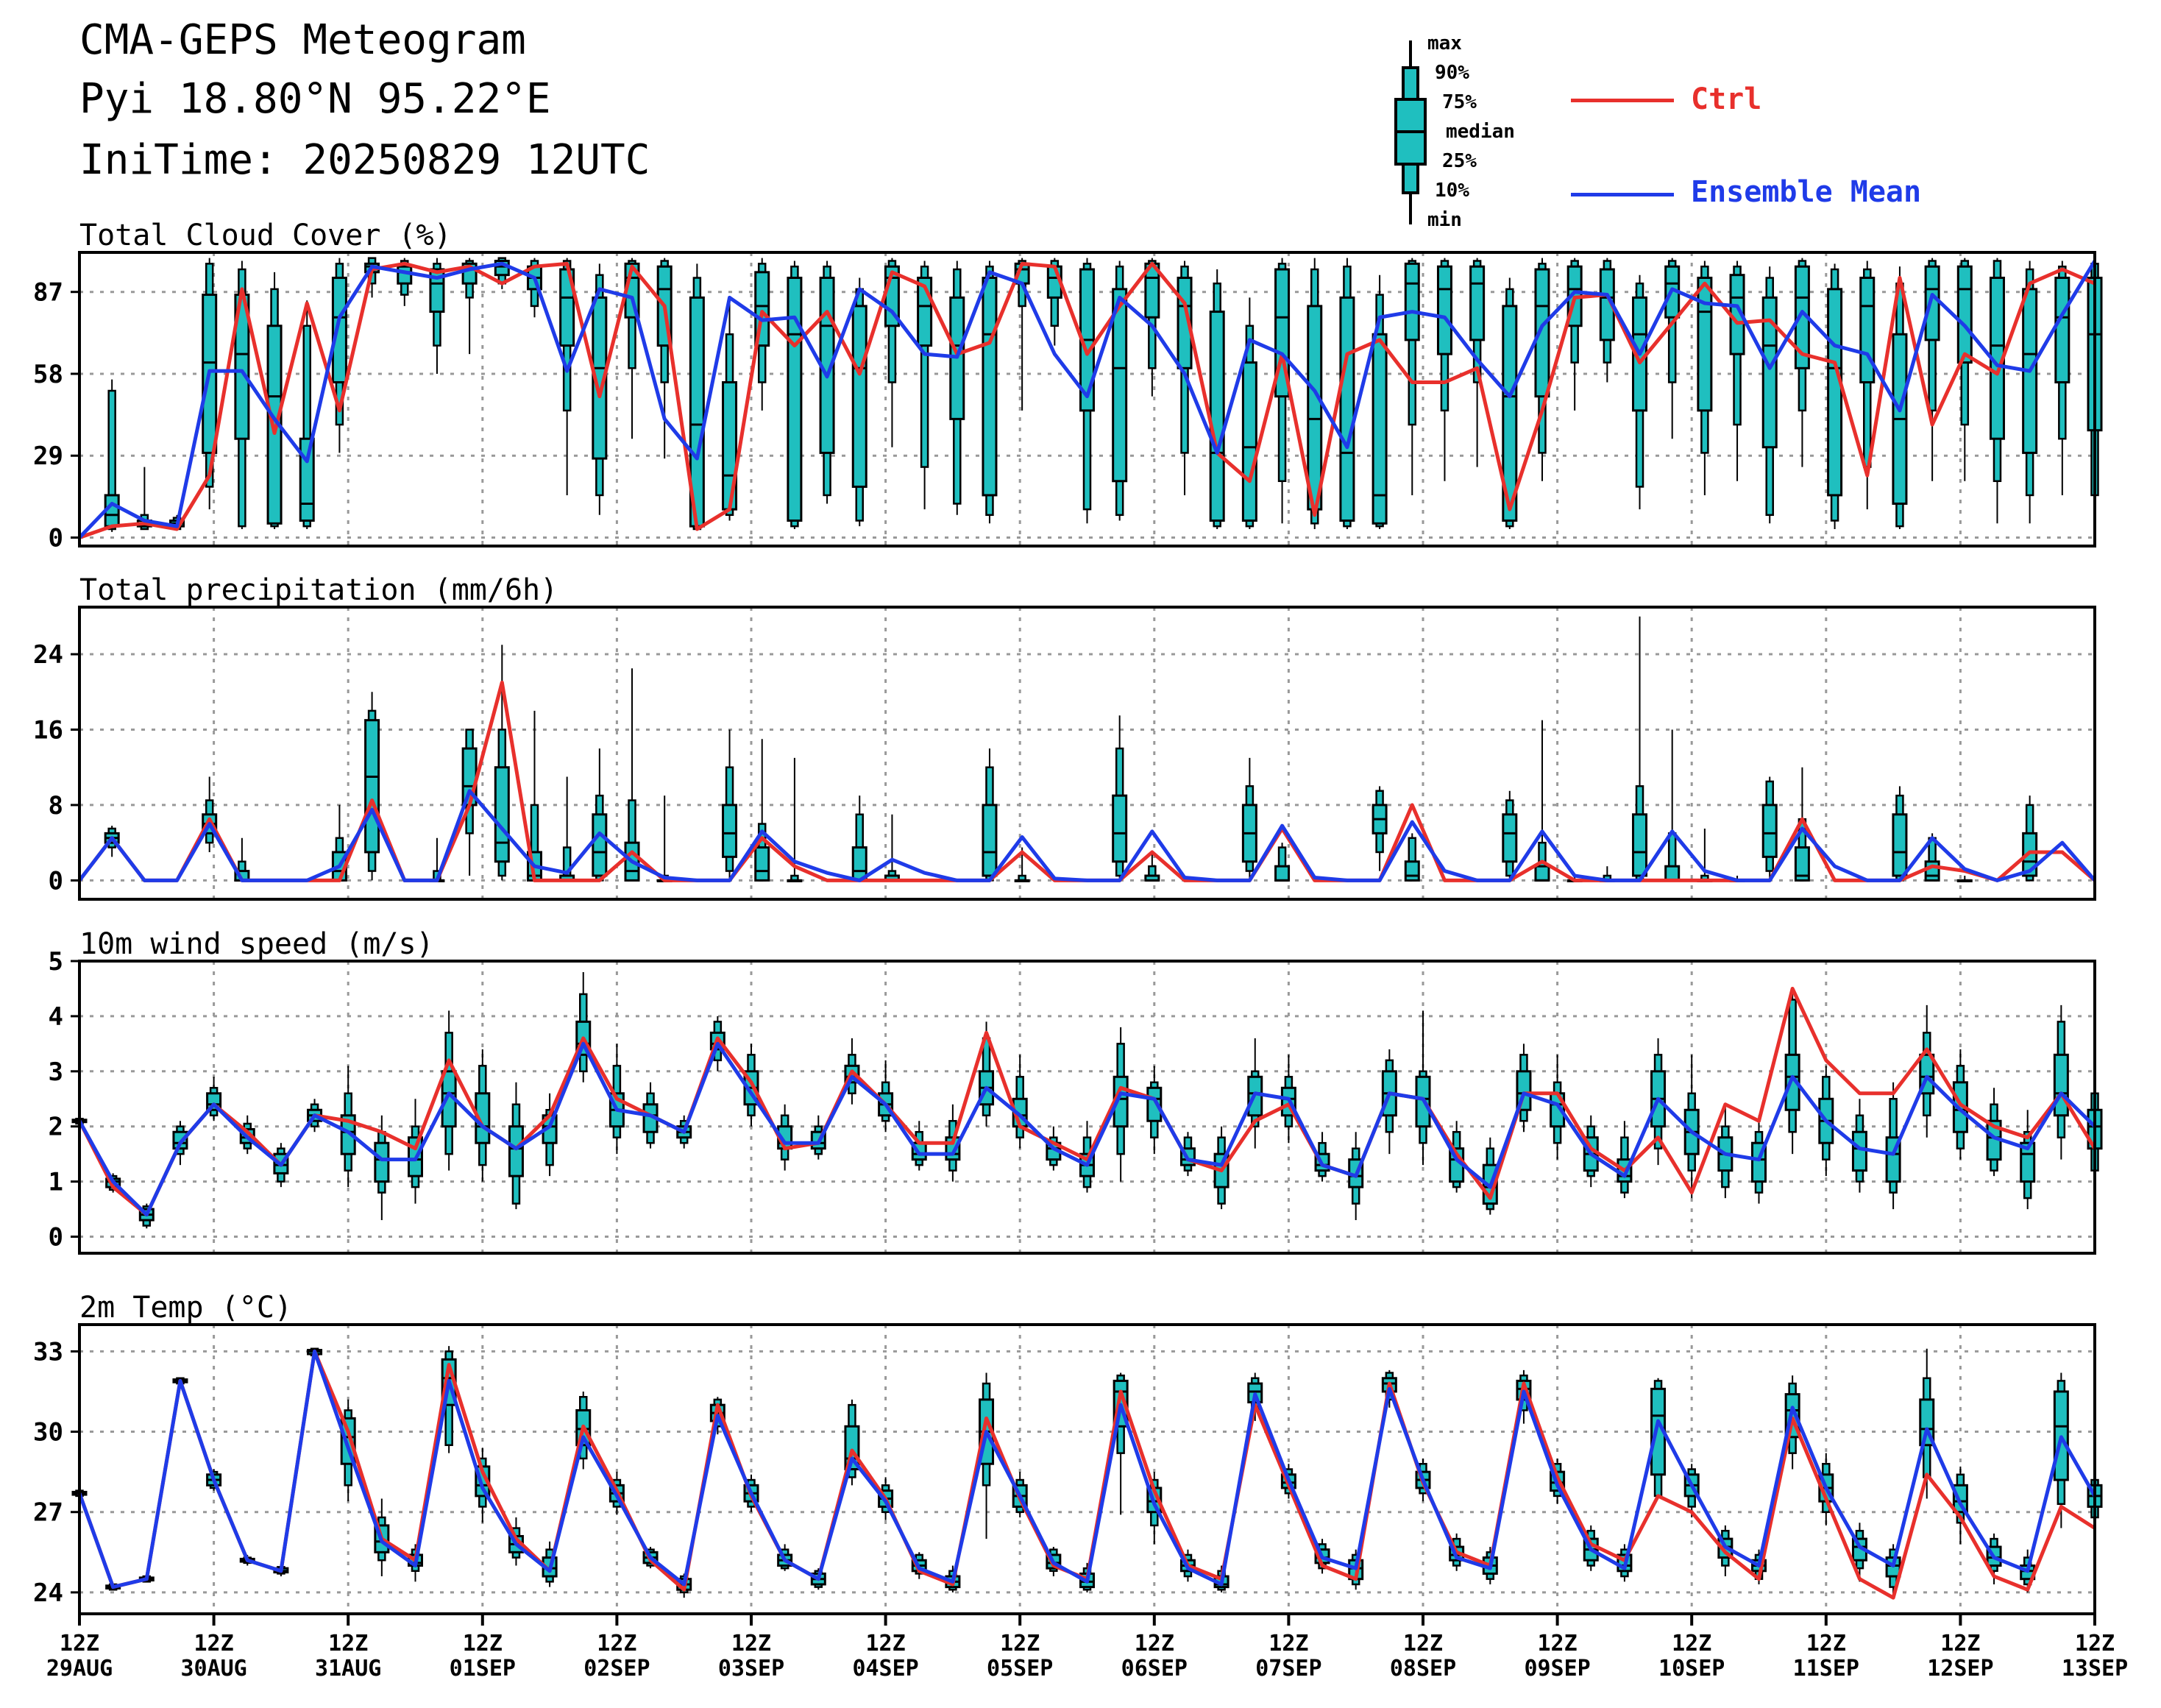 This screenshot has width=2161, height=1708. What do you see at coordinates (1459, 102) in the screenshot?
I see `legend-p75: 75%` at bounding box center [1459, 102].